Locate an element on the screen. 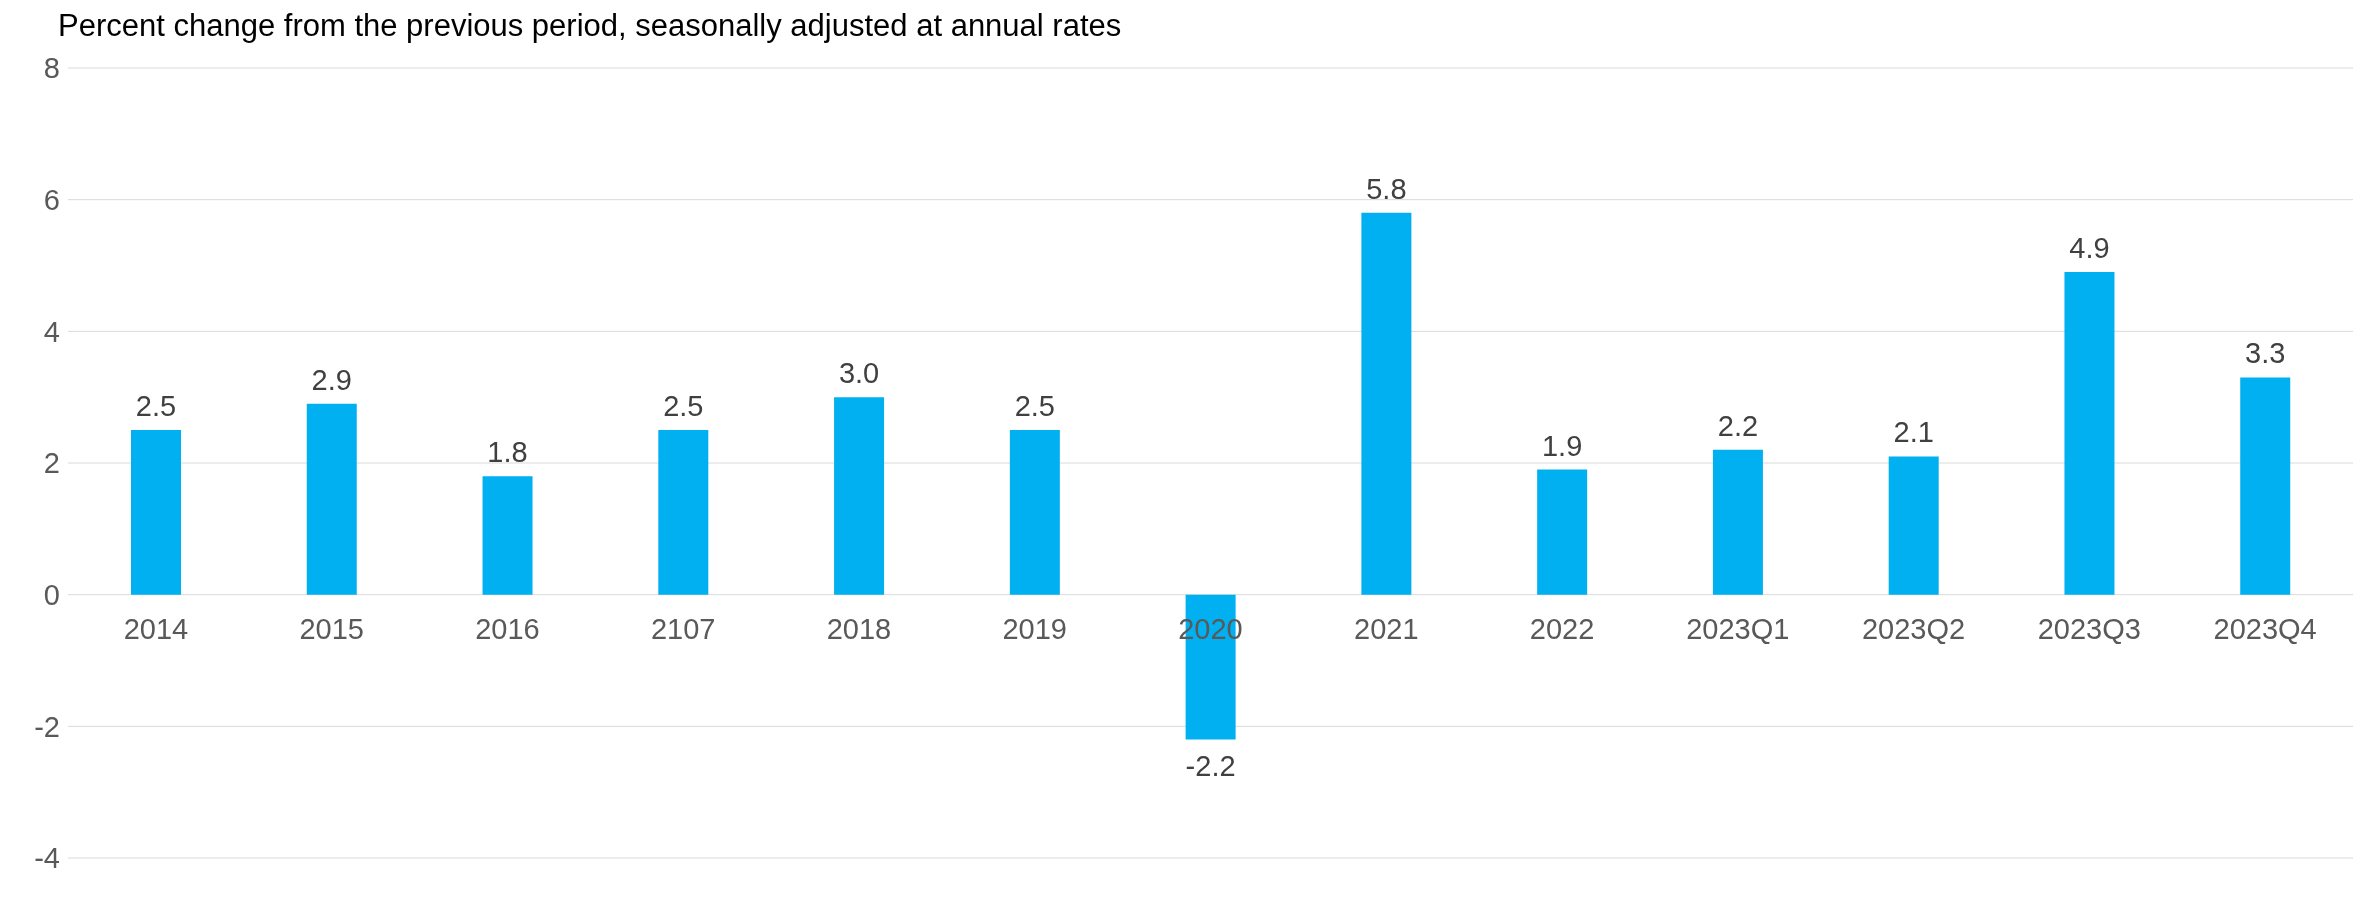 The width and height of the screenshot is (2377, 919). data-label: -2.2 is located at coordinates (1210, 765).